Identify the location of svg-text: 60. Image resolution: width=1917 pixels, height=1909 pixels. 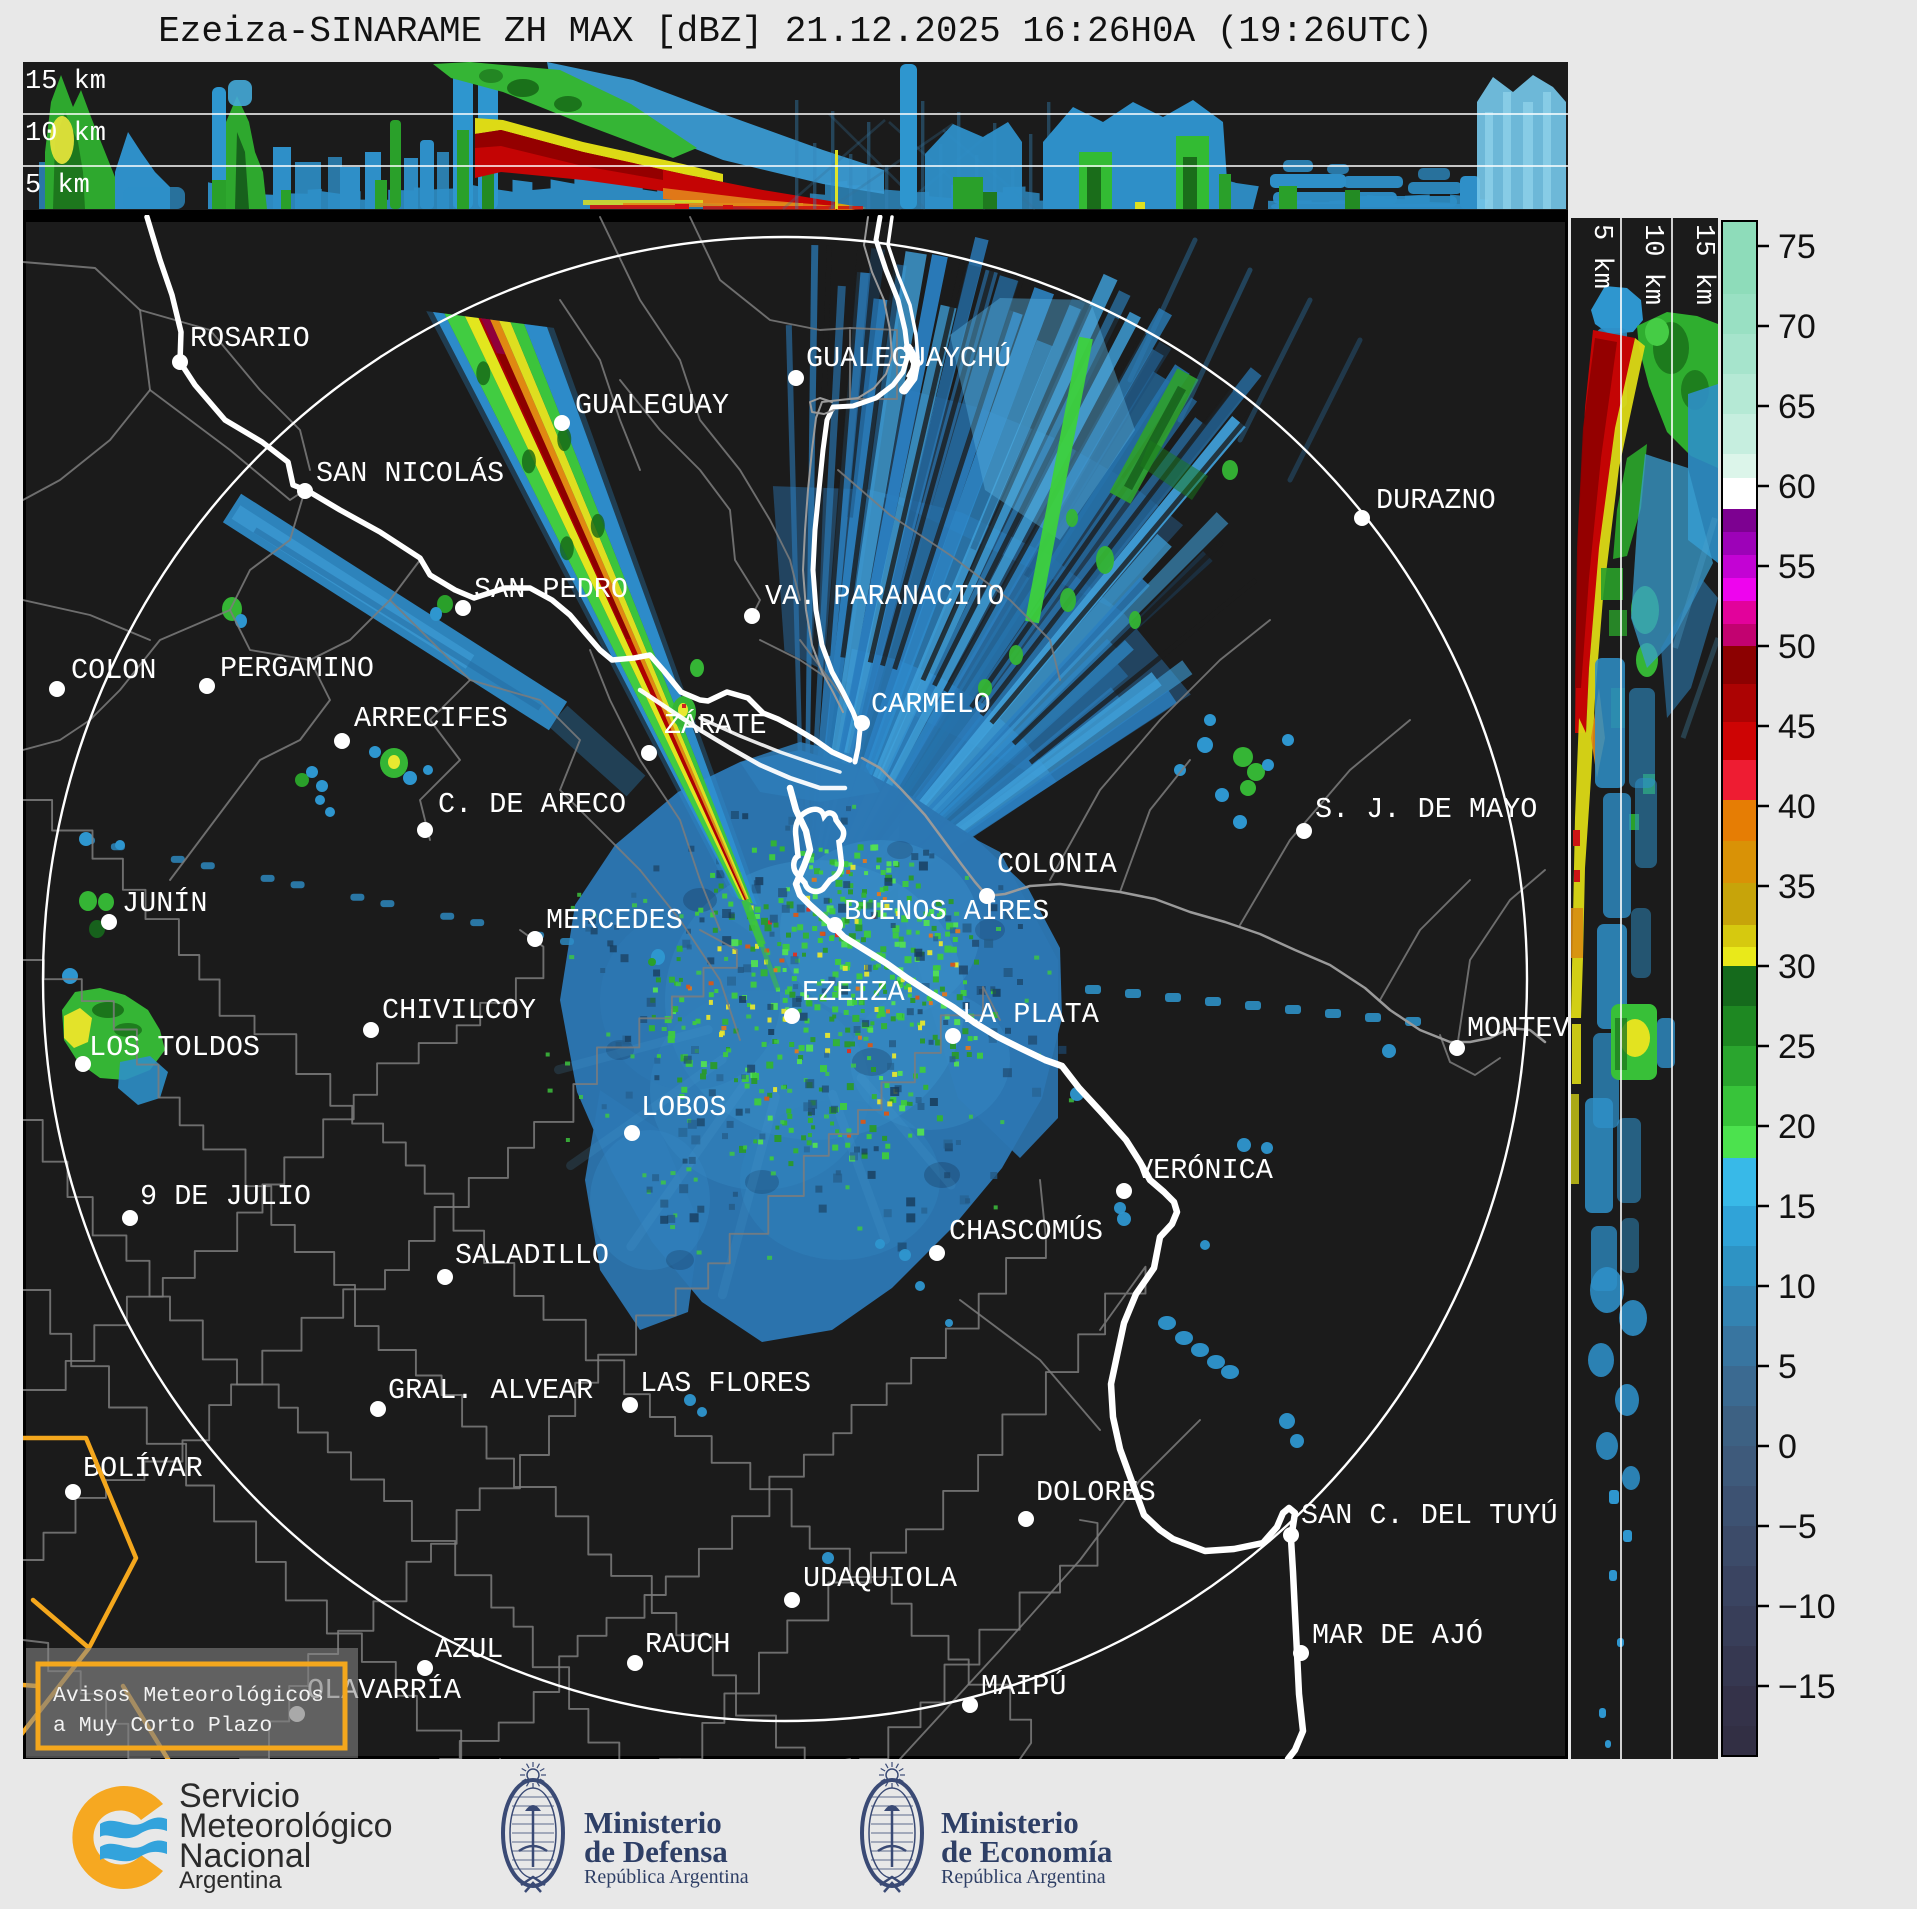
(1797, 487).